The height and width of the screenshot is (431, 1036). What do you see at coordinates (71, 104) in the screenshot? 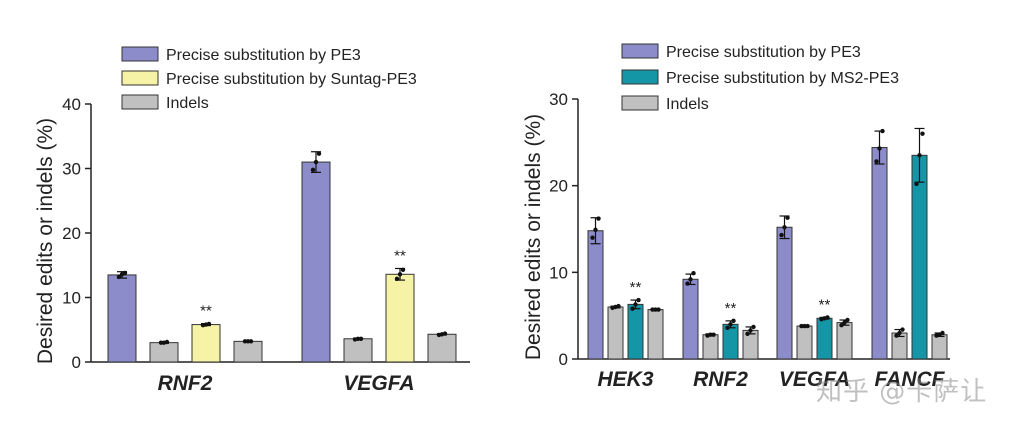
I see `y-tick-label: 40` at bounding box center [71, 104].